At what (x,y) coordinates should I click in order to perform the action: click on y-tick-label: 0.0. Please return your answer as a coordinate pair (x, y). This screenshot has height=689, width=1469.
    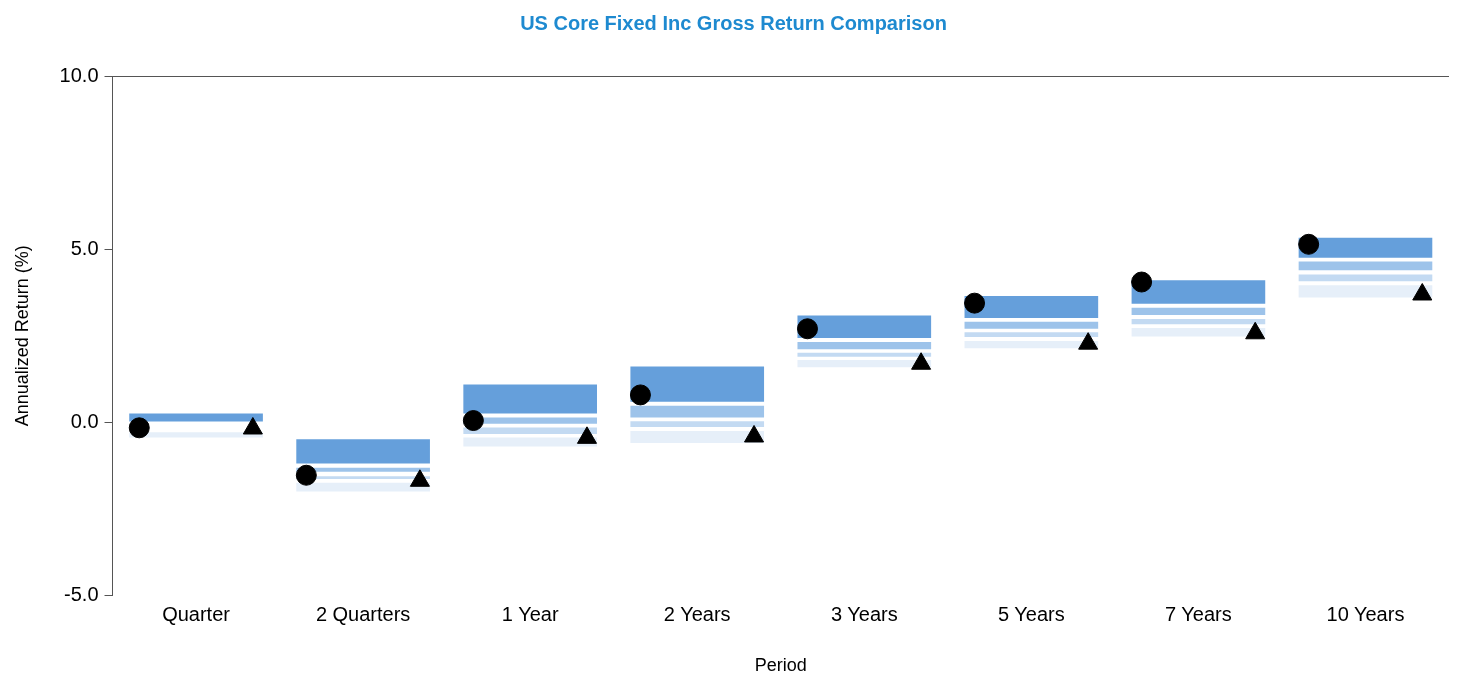
    Looking at the image, I should click on (84, 420).